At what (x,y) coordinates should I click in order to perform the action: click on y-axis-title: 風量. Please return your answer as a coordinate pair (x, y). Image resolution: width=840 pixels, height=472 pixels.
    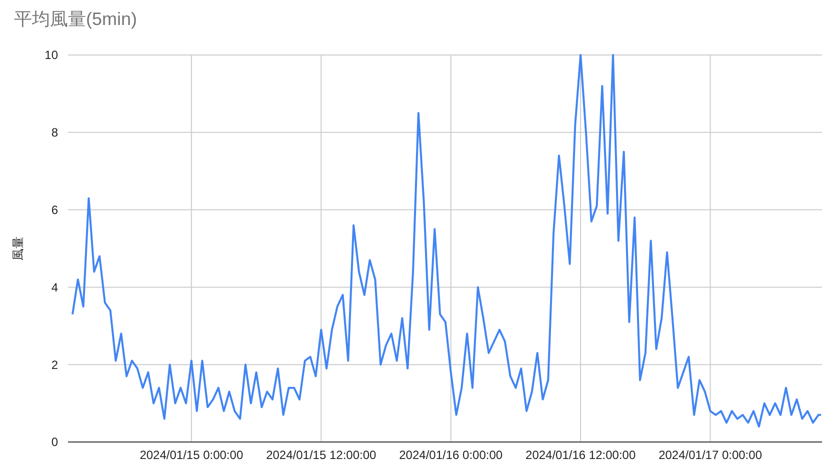
    Looking at the image, I should click on (18, 248).